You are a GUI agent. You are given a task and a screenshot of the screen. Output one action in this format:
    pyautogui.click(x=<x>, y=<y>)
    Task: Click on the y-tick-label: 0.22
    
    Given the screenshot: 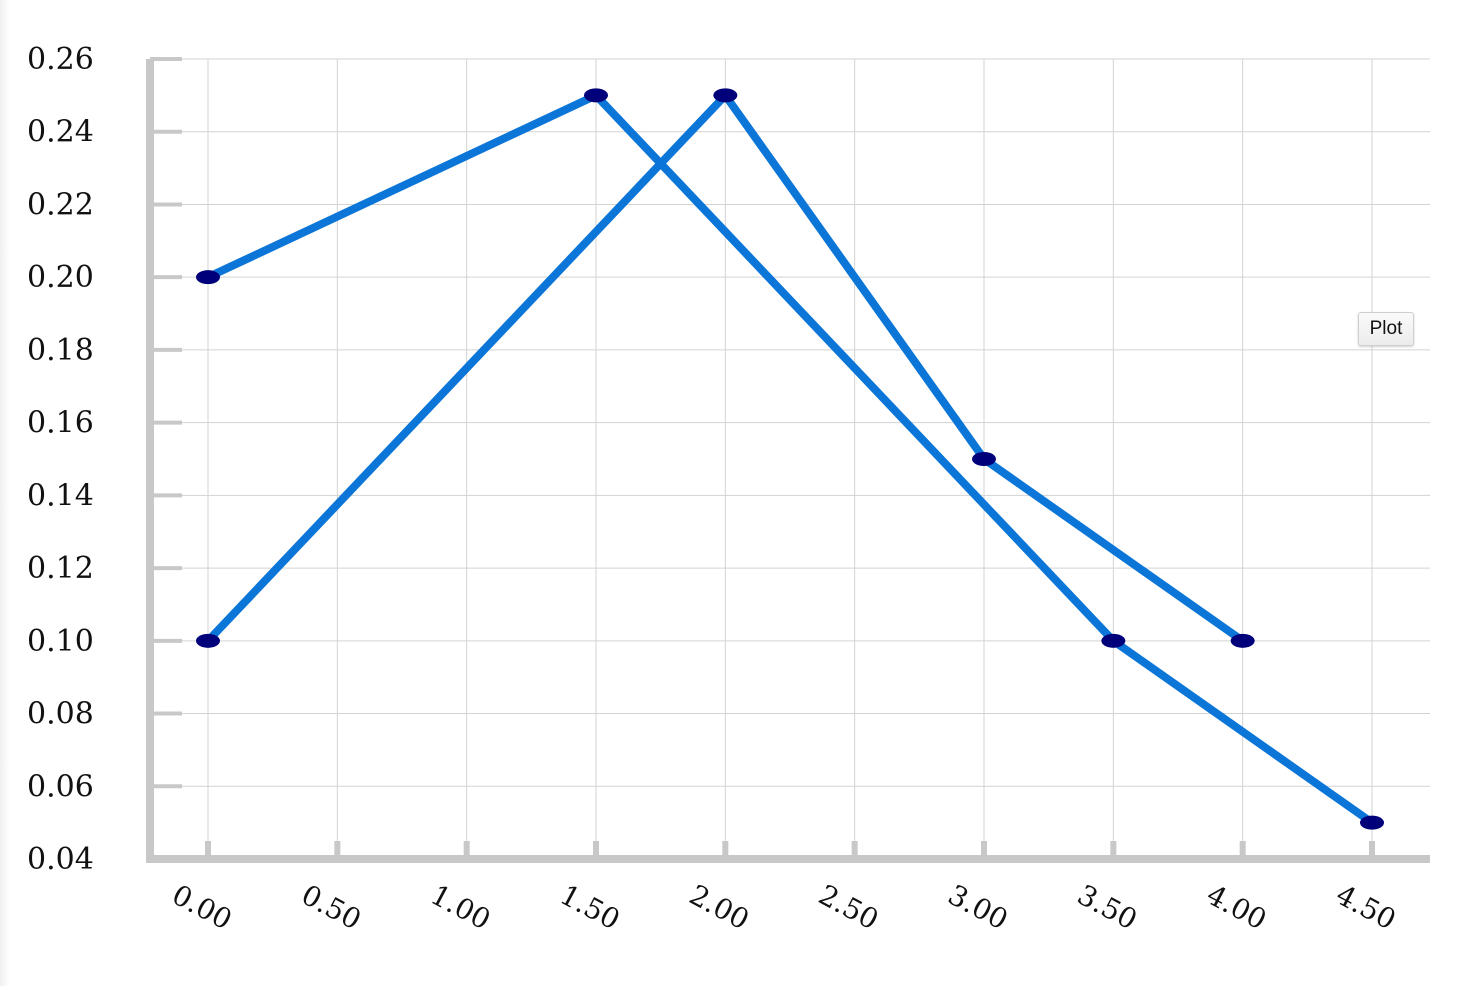 What is the action you would take?
    pyautogui.click(x=60, y=204)
    